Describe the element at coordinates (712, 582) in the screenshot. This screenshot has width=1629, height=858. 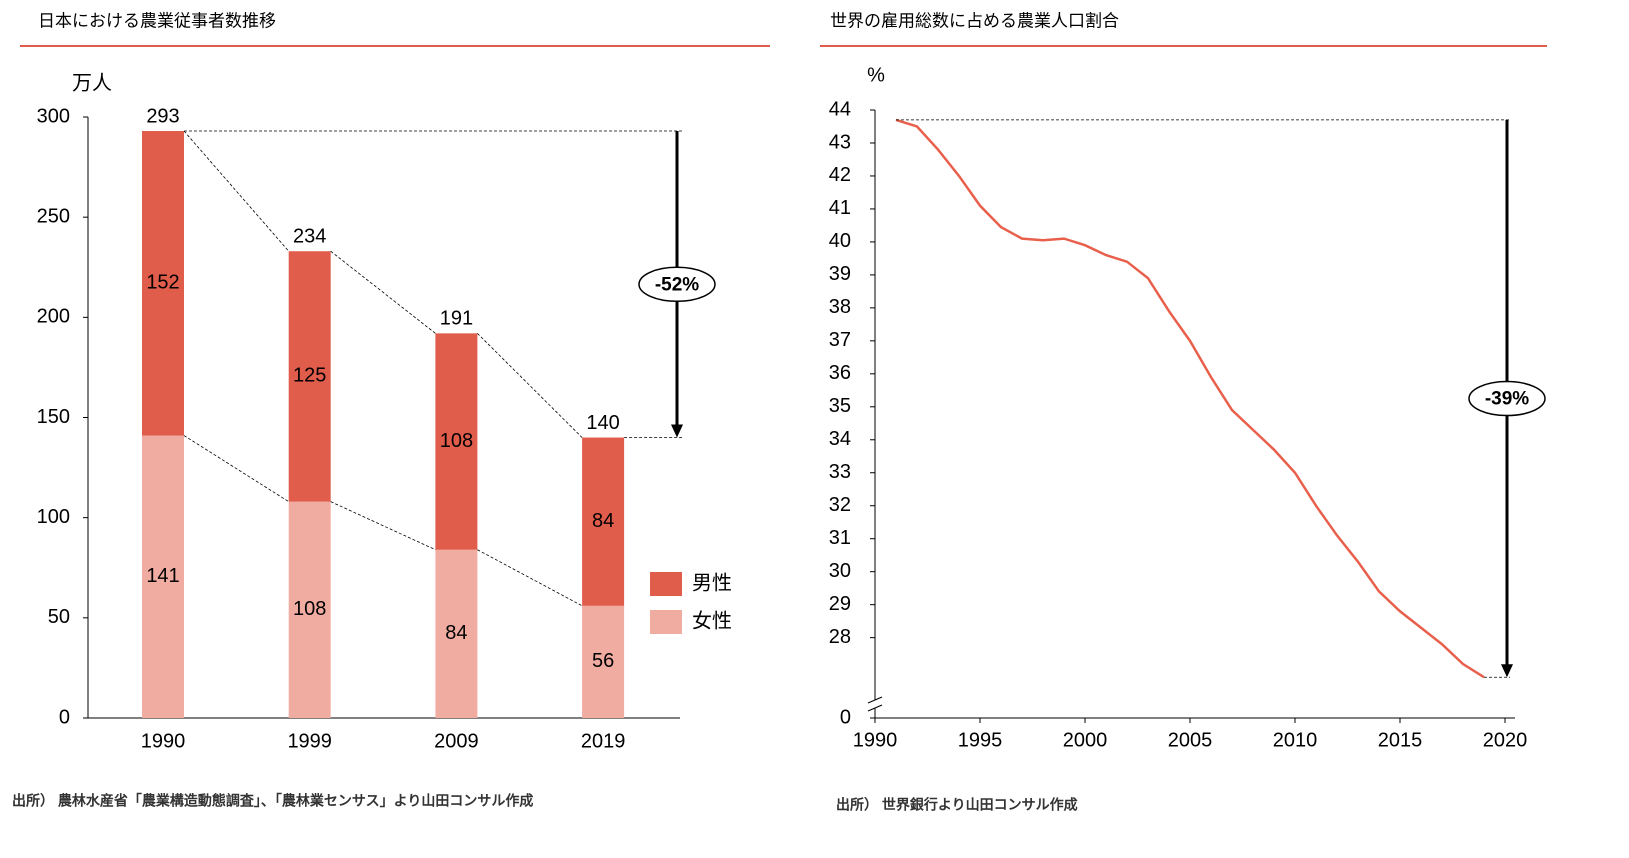
I see `legend-label: 男性` at that location.